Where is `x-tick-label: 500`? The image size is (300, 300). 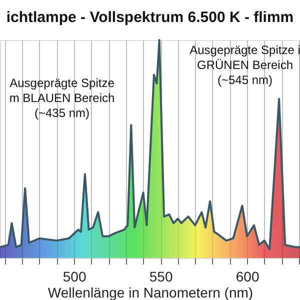 x-tick-label: 500 is located at coordinates (74, 276).